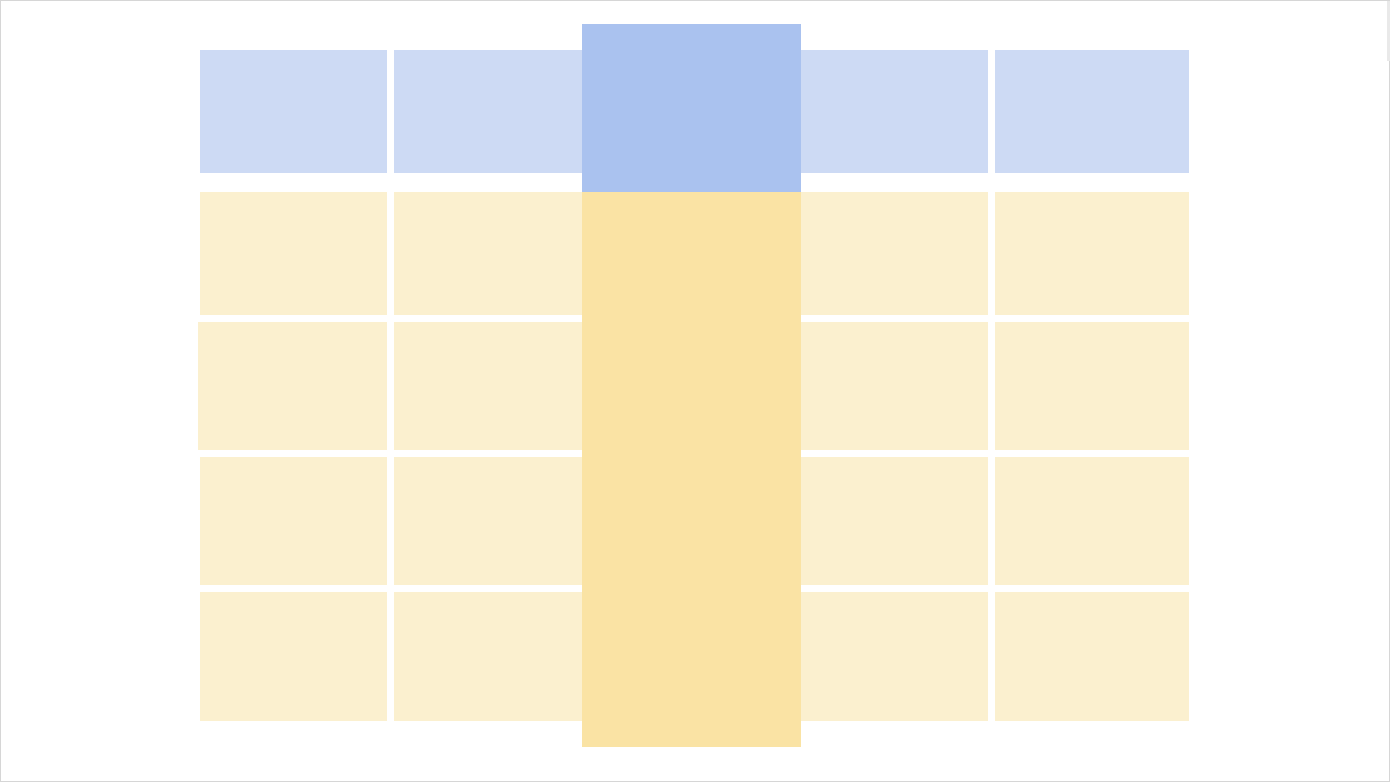 This screenshot has height=782, width=1390. Describe the element at coordinates (1092, 253) in the screenshot. I see `body-cell-r1-c5` at that location.